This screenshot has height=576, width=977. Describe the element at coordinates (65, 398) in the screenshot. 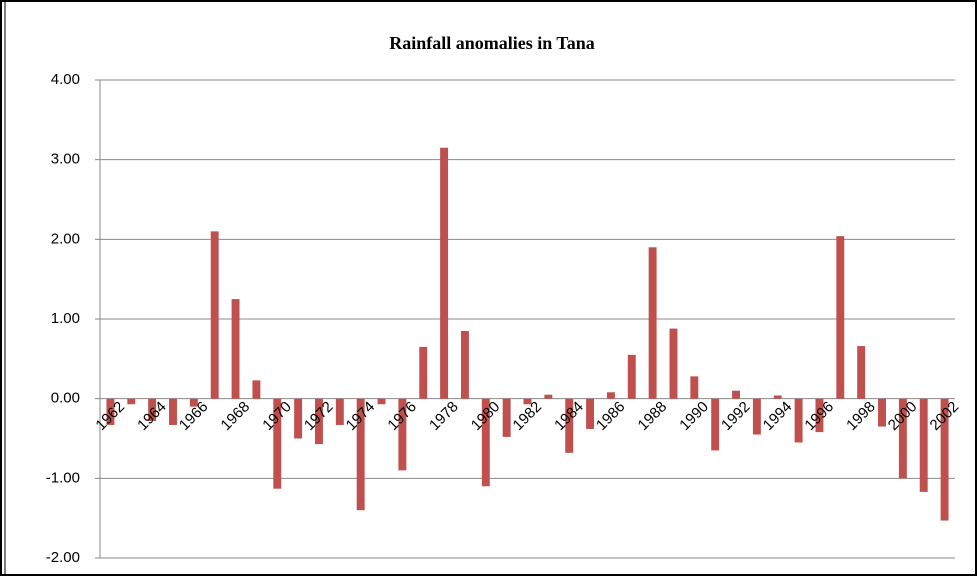

I see `y-tick-label: 0.00` at that location.